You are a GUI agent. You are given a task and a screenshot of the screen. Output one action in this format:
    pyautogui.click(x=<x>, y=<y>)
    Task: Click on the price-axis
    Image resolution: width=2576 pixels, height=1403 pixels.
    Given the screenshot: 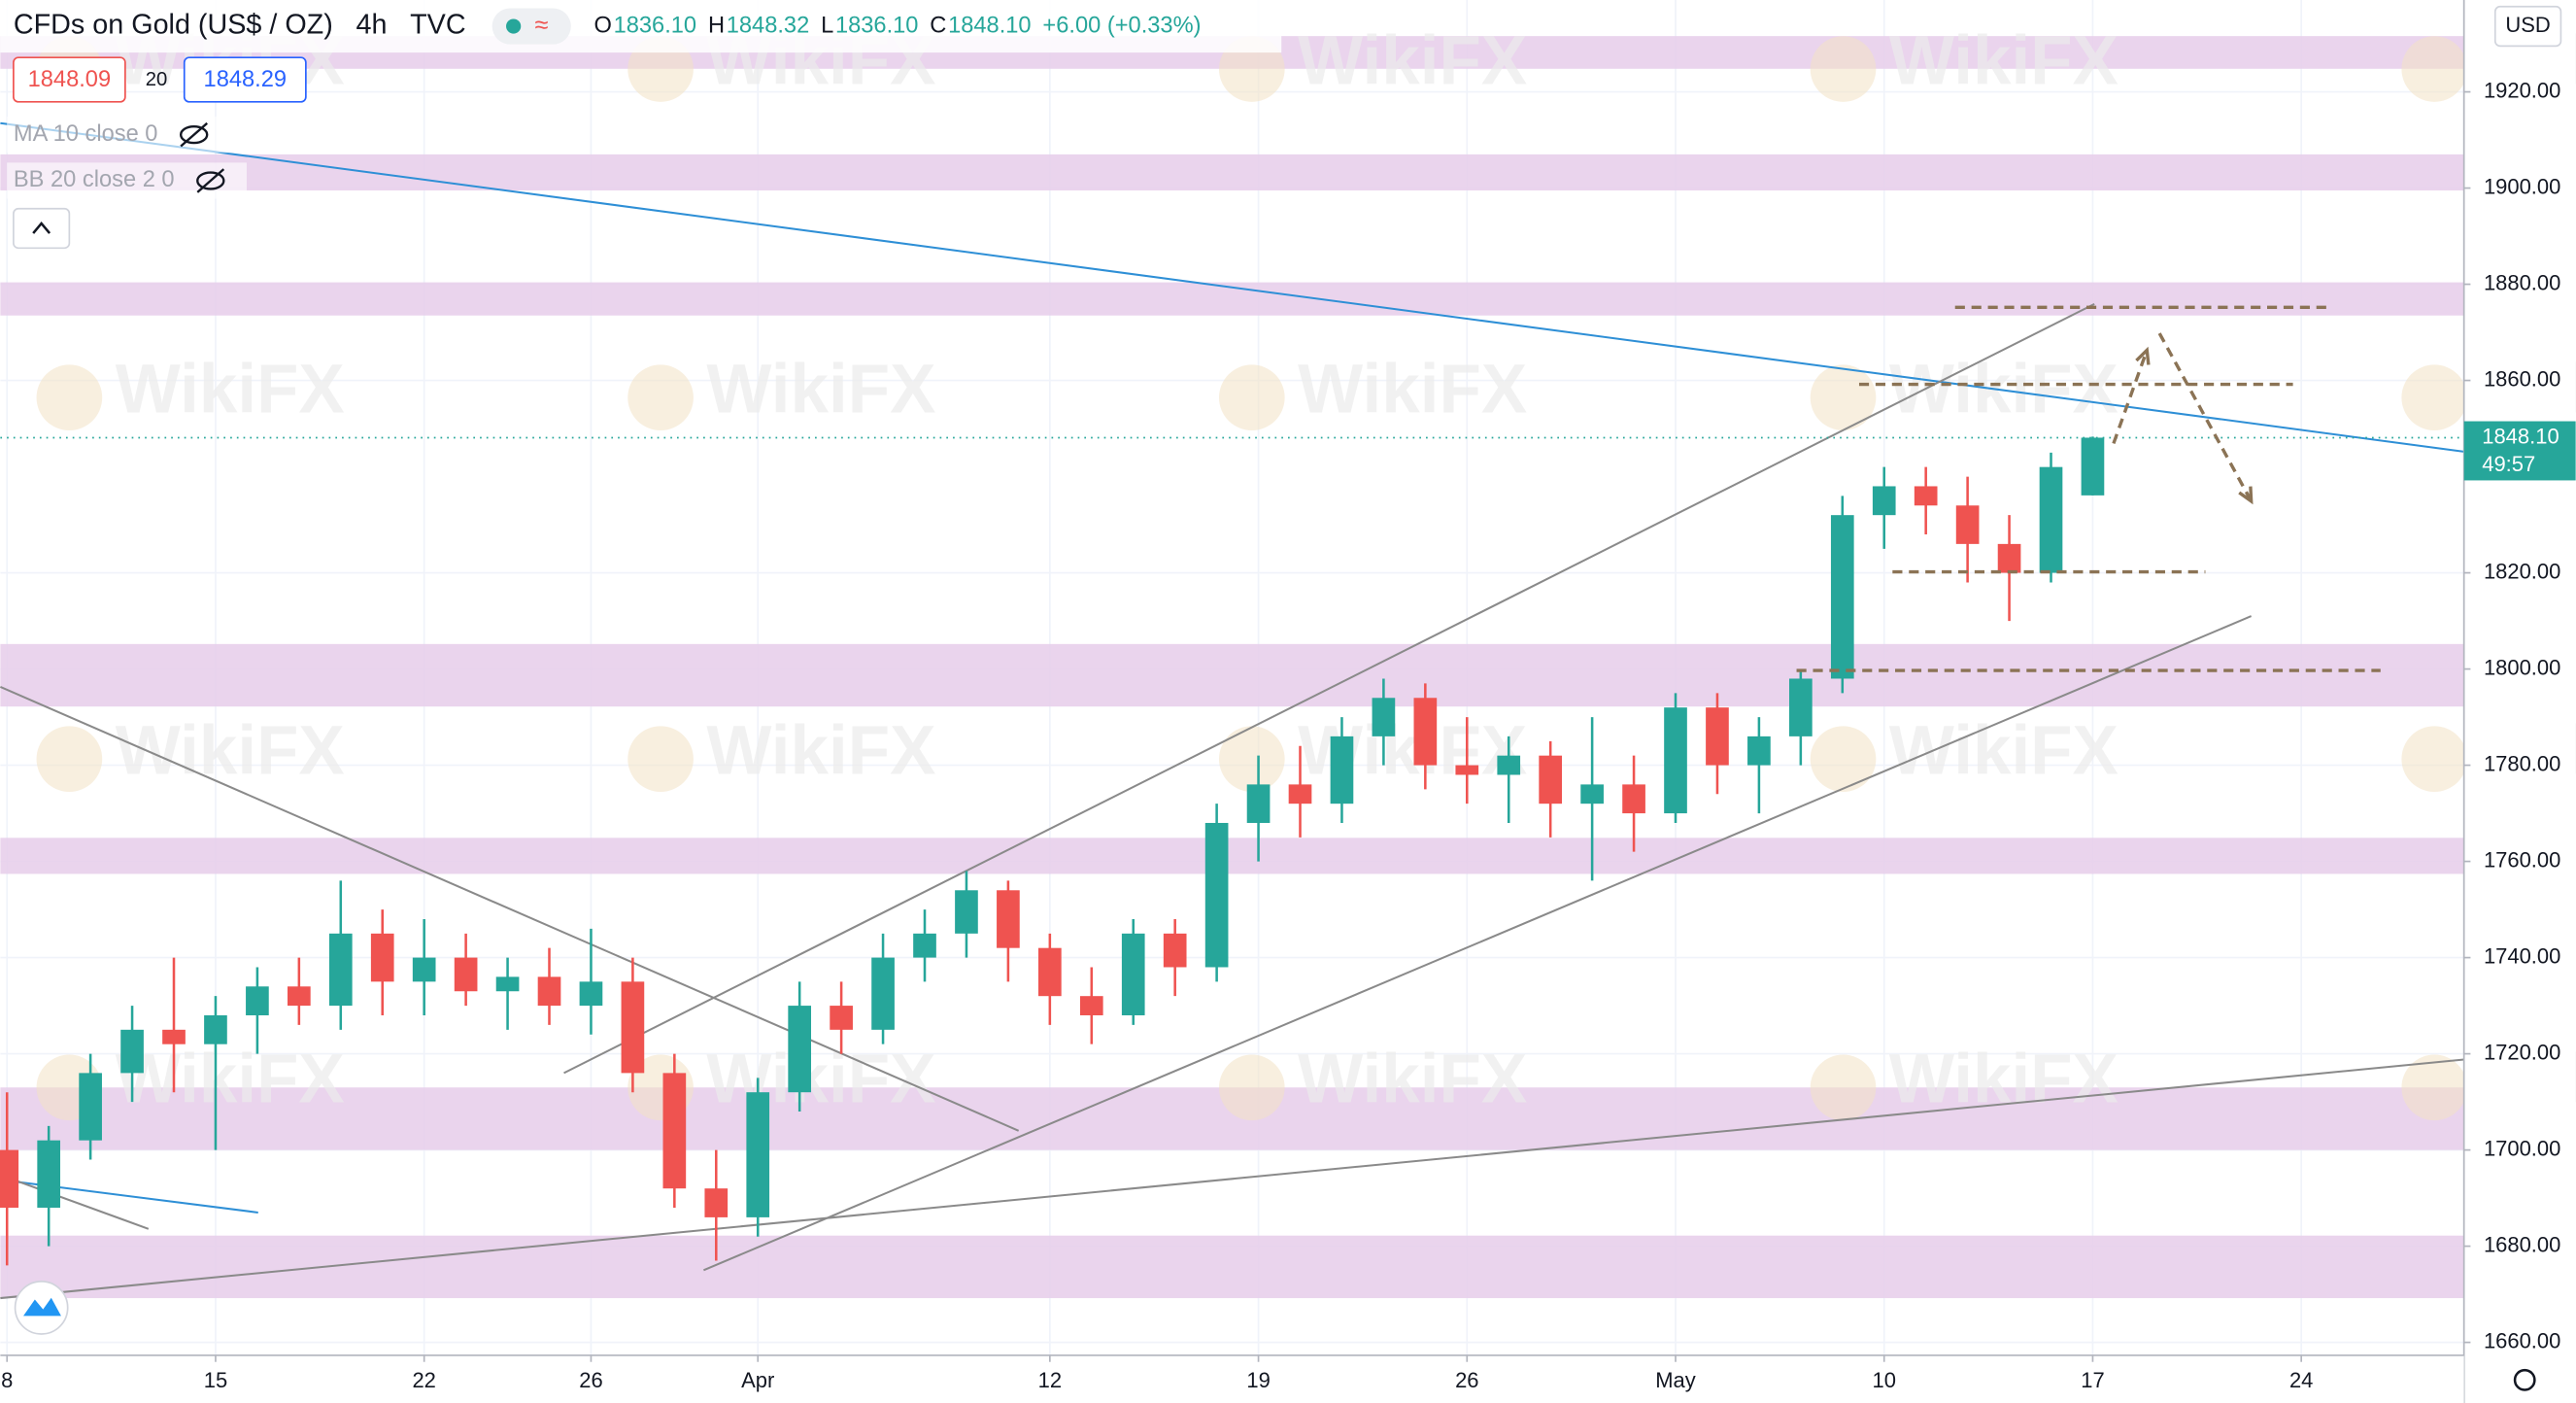 What is the action you would take?
    pyautogui.click(x=2519, y=701)
    